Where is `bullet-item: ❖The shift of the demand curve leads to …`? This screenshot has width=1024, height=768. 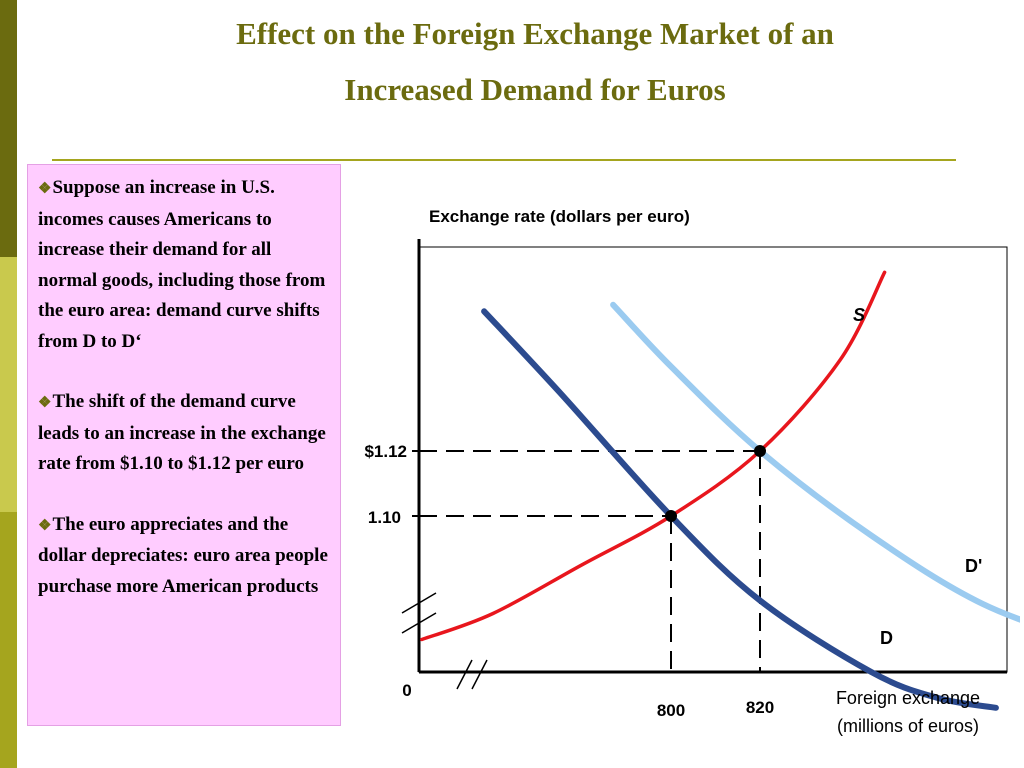 bullet-item: ❖The shift of the demand curve leads to … is located at coordinates (186, 433).